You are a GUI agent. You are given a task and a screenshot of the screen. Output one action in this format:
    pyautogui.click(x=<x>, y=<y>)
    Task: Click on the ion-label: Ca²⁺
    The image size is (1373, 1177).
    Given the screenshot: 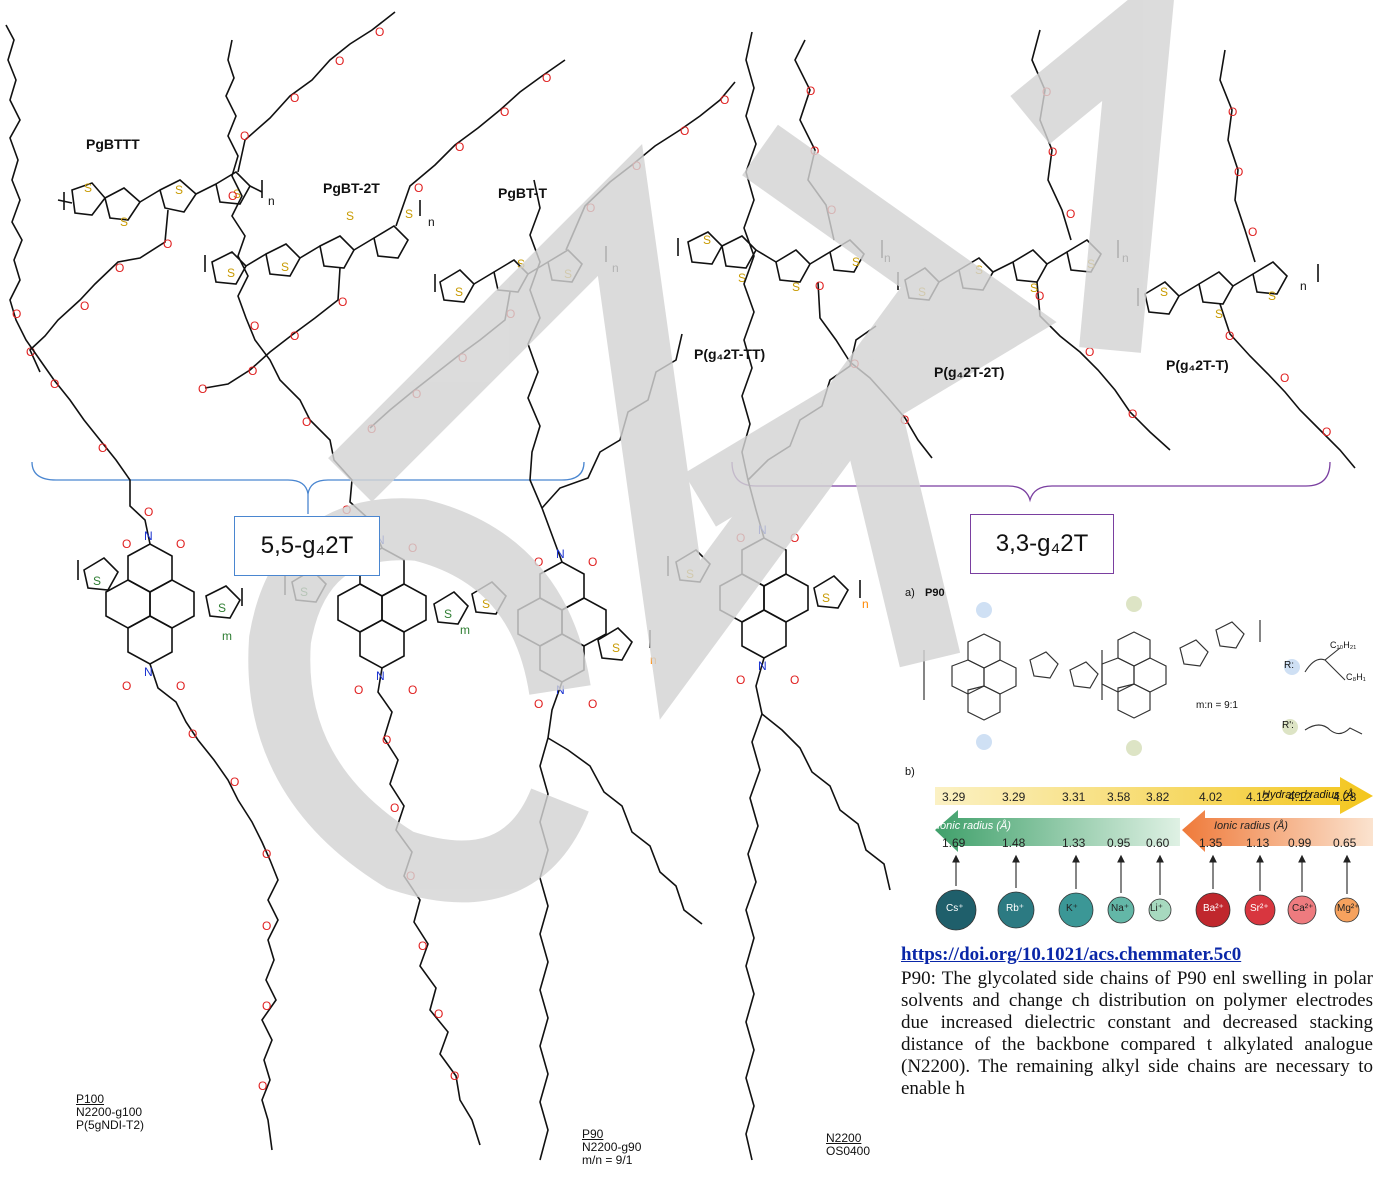 What is the action you would take?
    pyautogui.click(x=1303, y=908)
    